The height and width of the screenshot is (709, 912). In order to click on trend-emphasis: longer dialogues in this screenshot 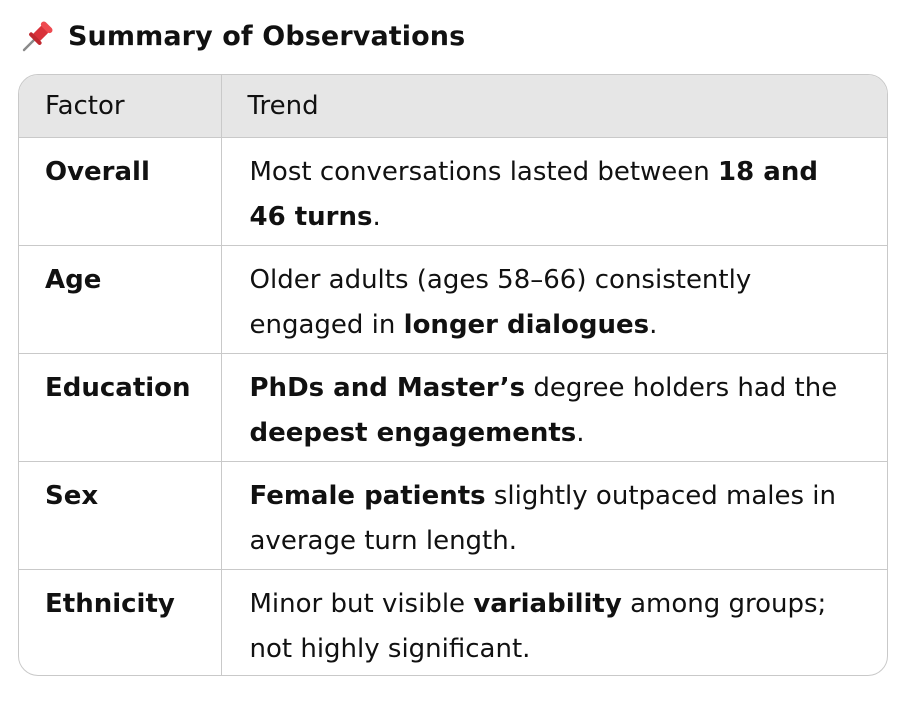, I will do `click(526, 324)`.